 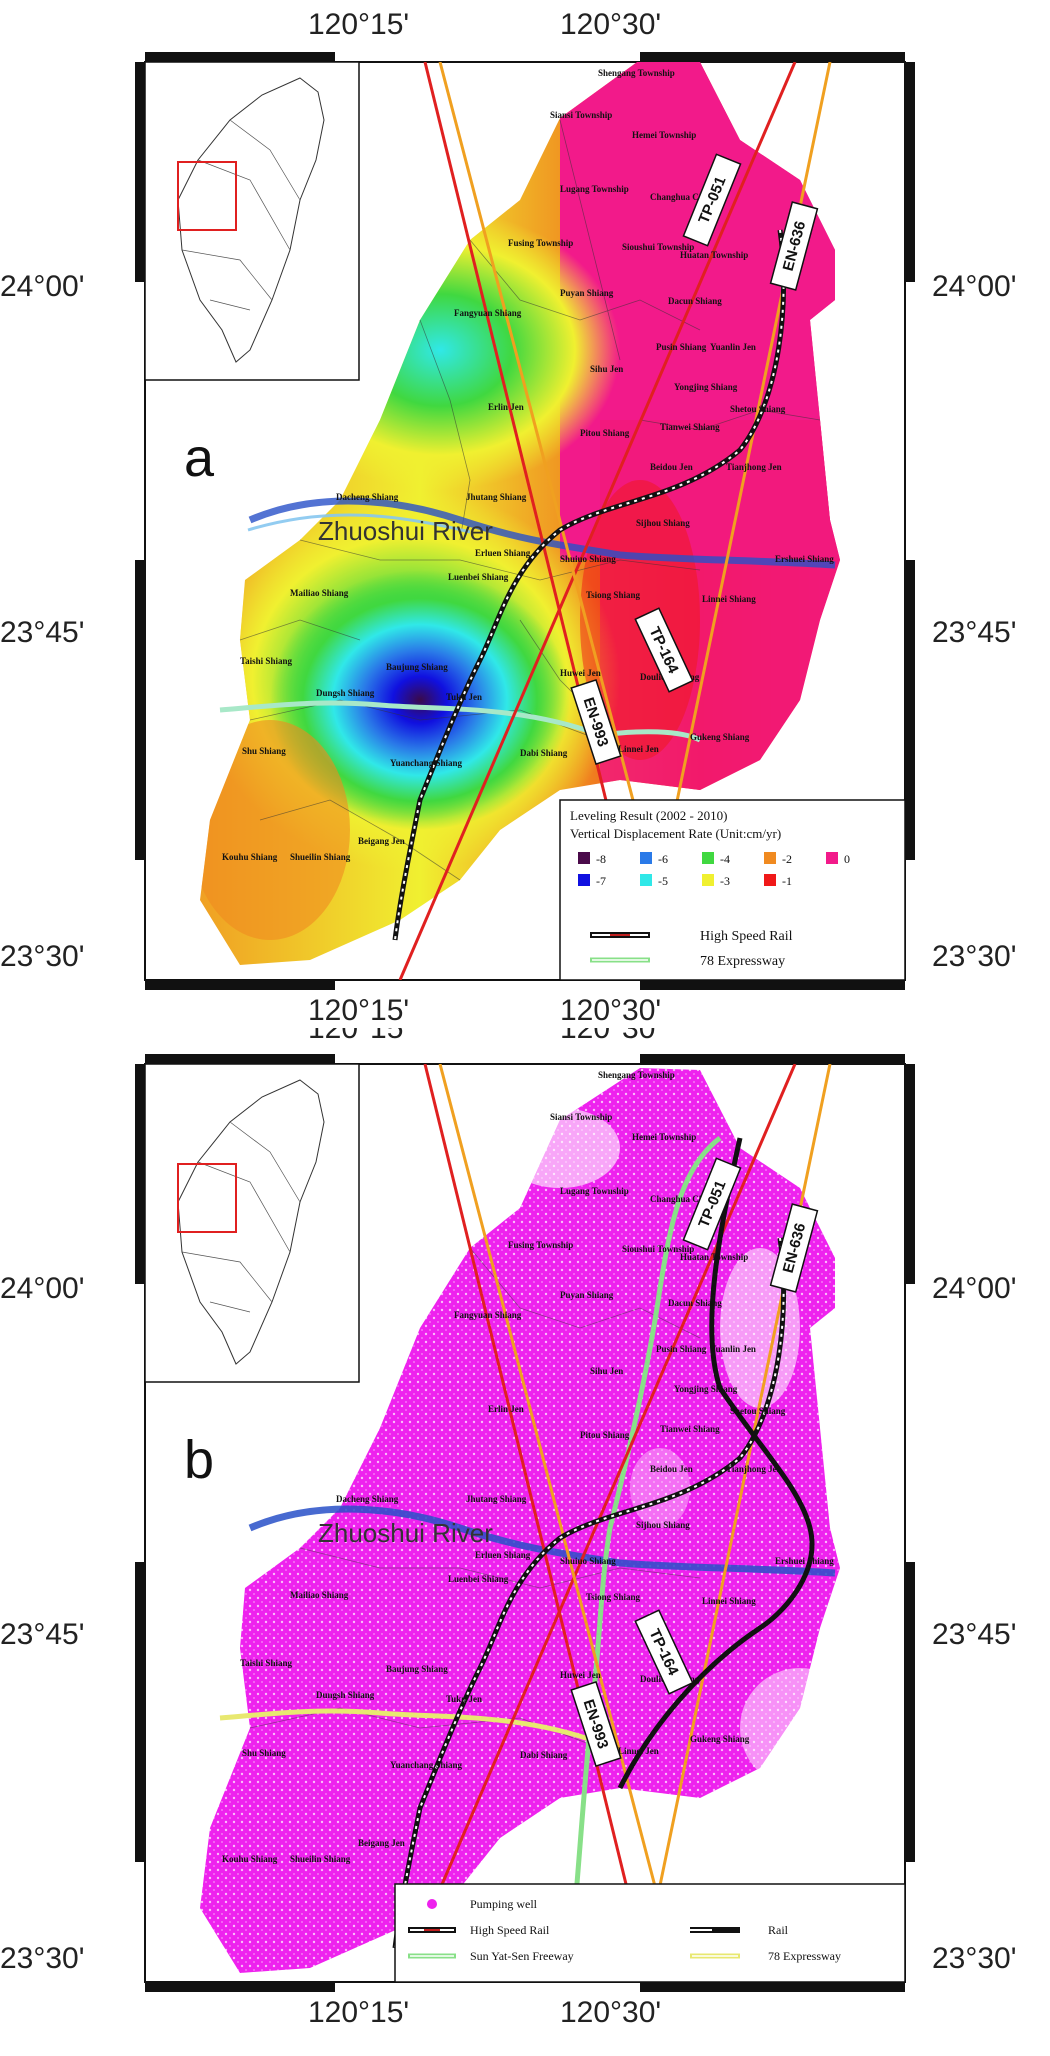 What do you see at coordinates (663, 881) in the screenshot?
I see `legend-swatch-label: -5` at bounding box center [663, 881].